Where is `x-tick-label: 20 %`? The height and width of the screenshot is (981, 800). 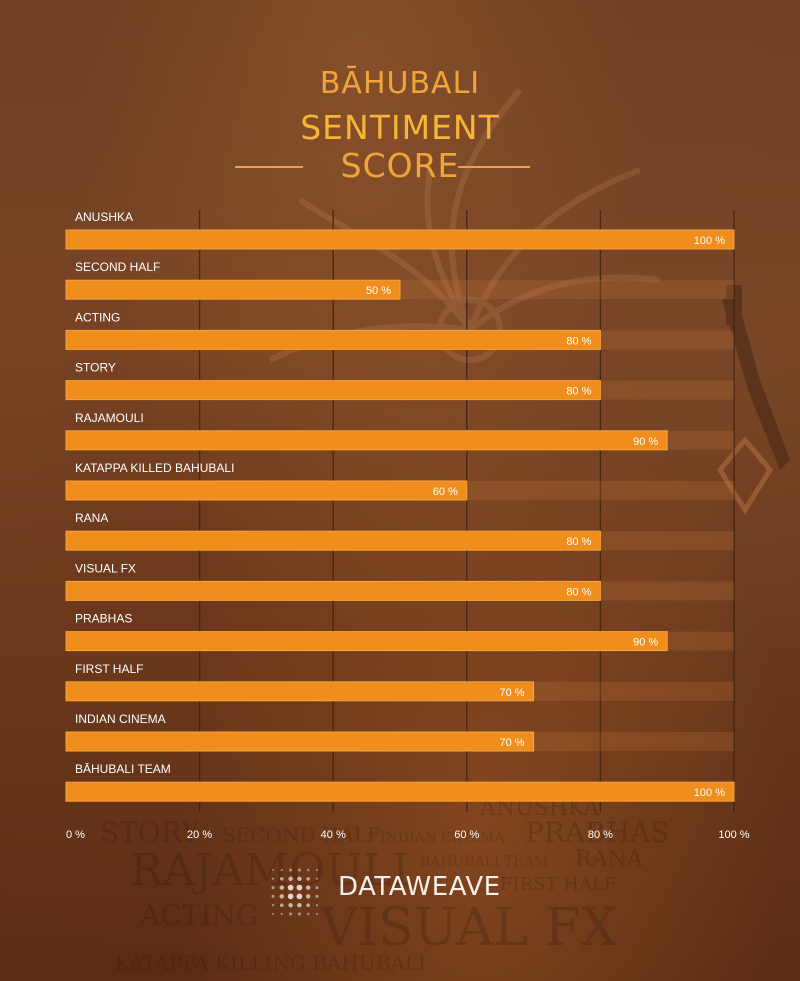
x-tick-label: 20 % is located at coordinates (199, 835).